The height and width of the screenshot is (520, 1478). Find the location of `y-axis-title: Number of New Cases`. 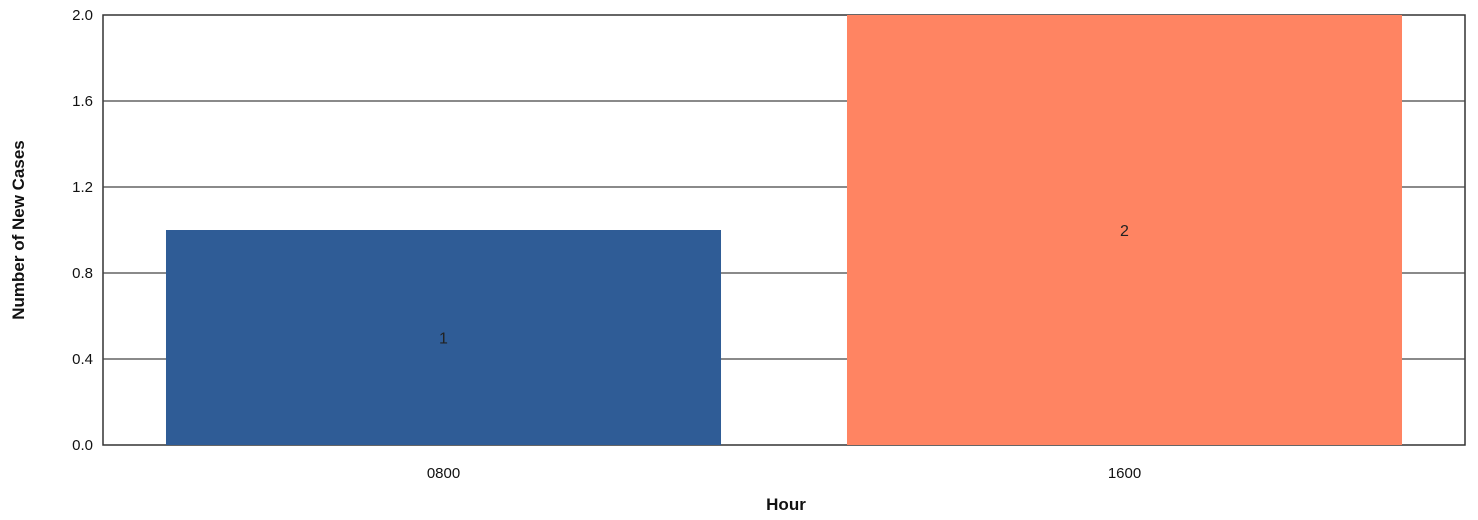

y-axis-title: Number of New Cases is located at coordinates (18, 230).